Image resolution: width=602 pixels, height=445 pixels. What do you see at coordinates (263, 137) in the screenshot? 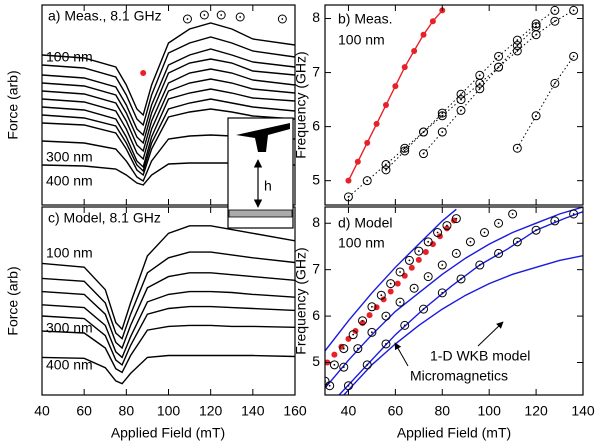
I see `cantilever` at bounding box center [263, 137].